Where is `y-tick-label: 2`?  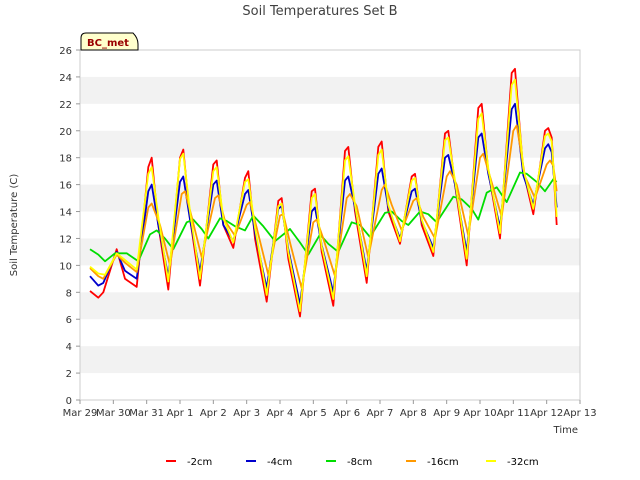 y-tick-label: 2 is located at coordinates (69, 374).